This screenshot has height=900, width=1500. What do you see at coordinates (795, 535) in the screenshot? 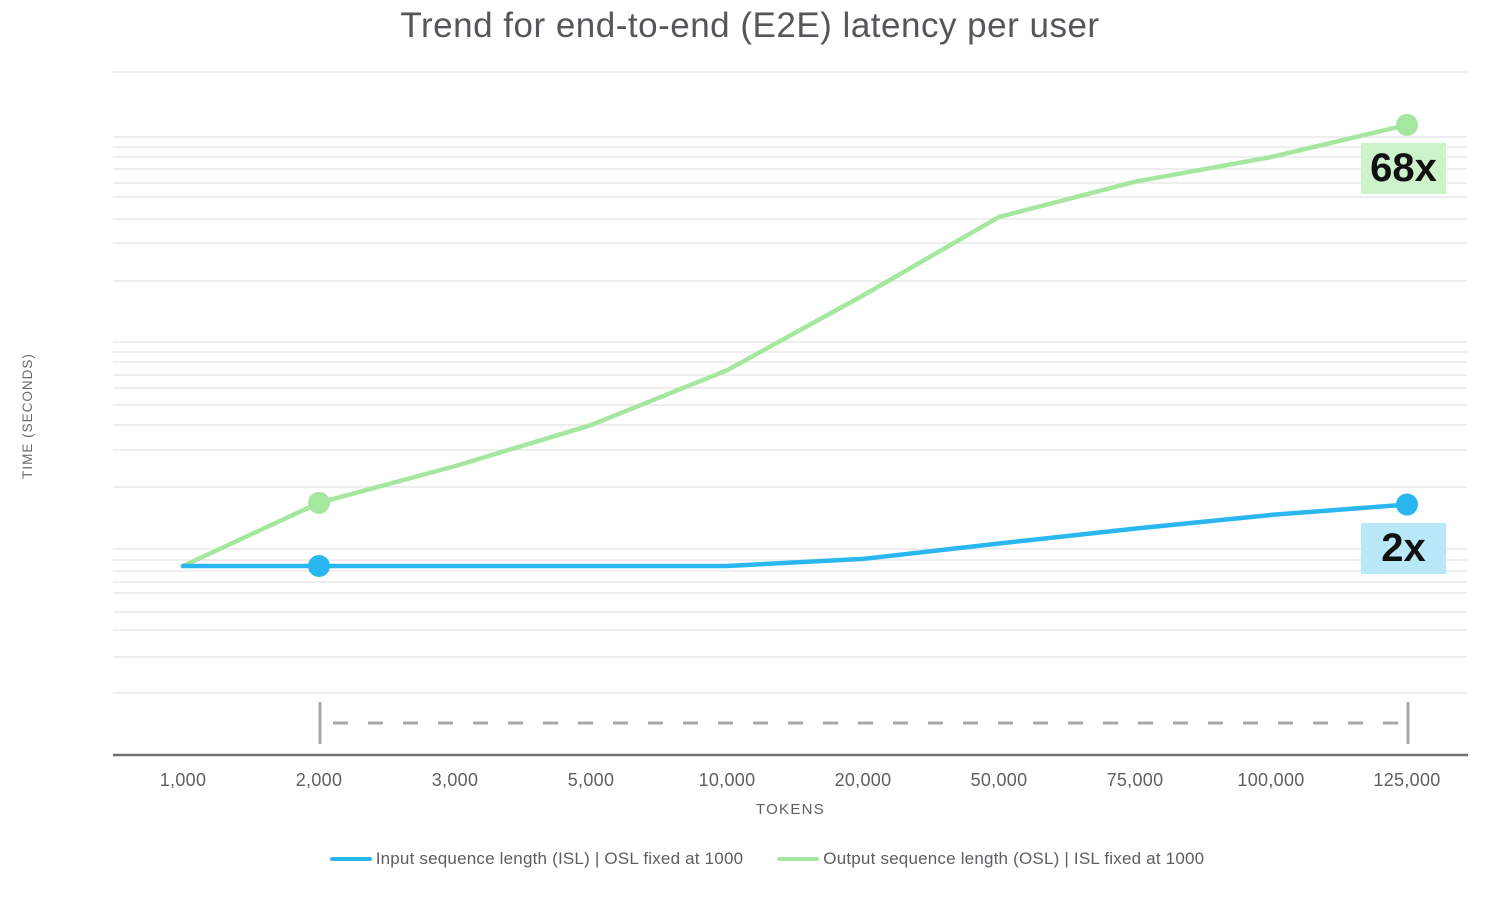
I see `series-line-isl` at bounding box center [795, 535].